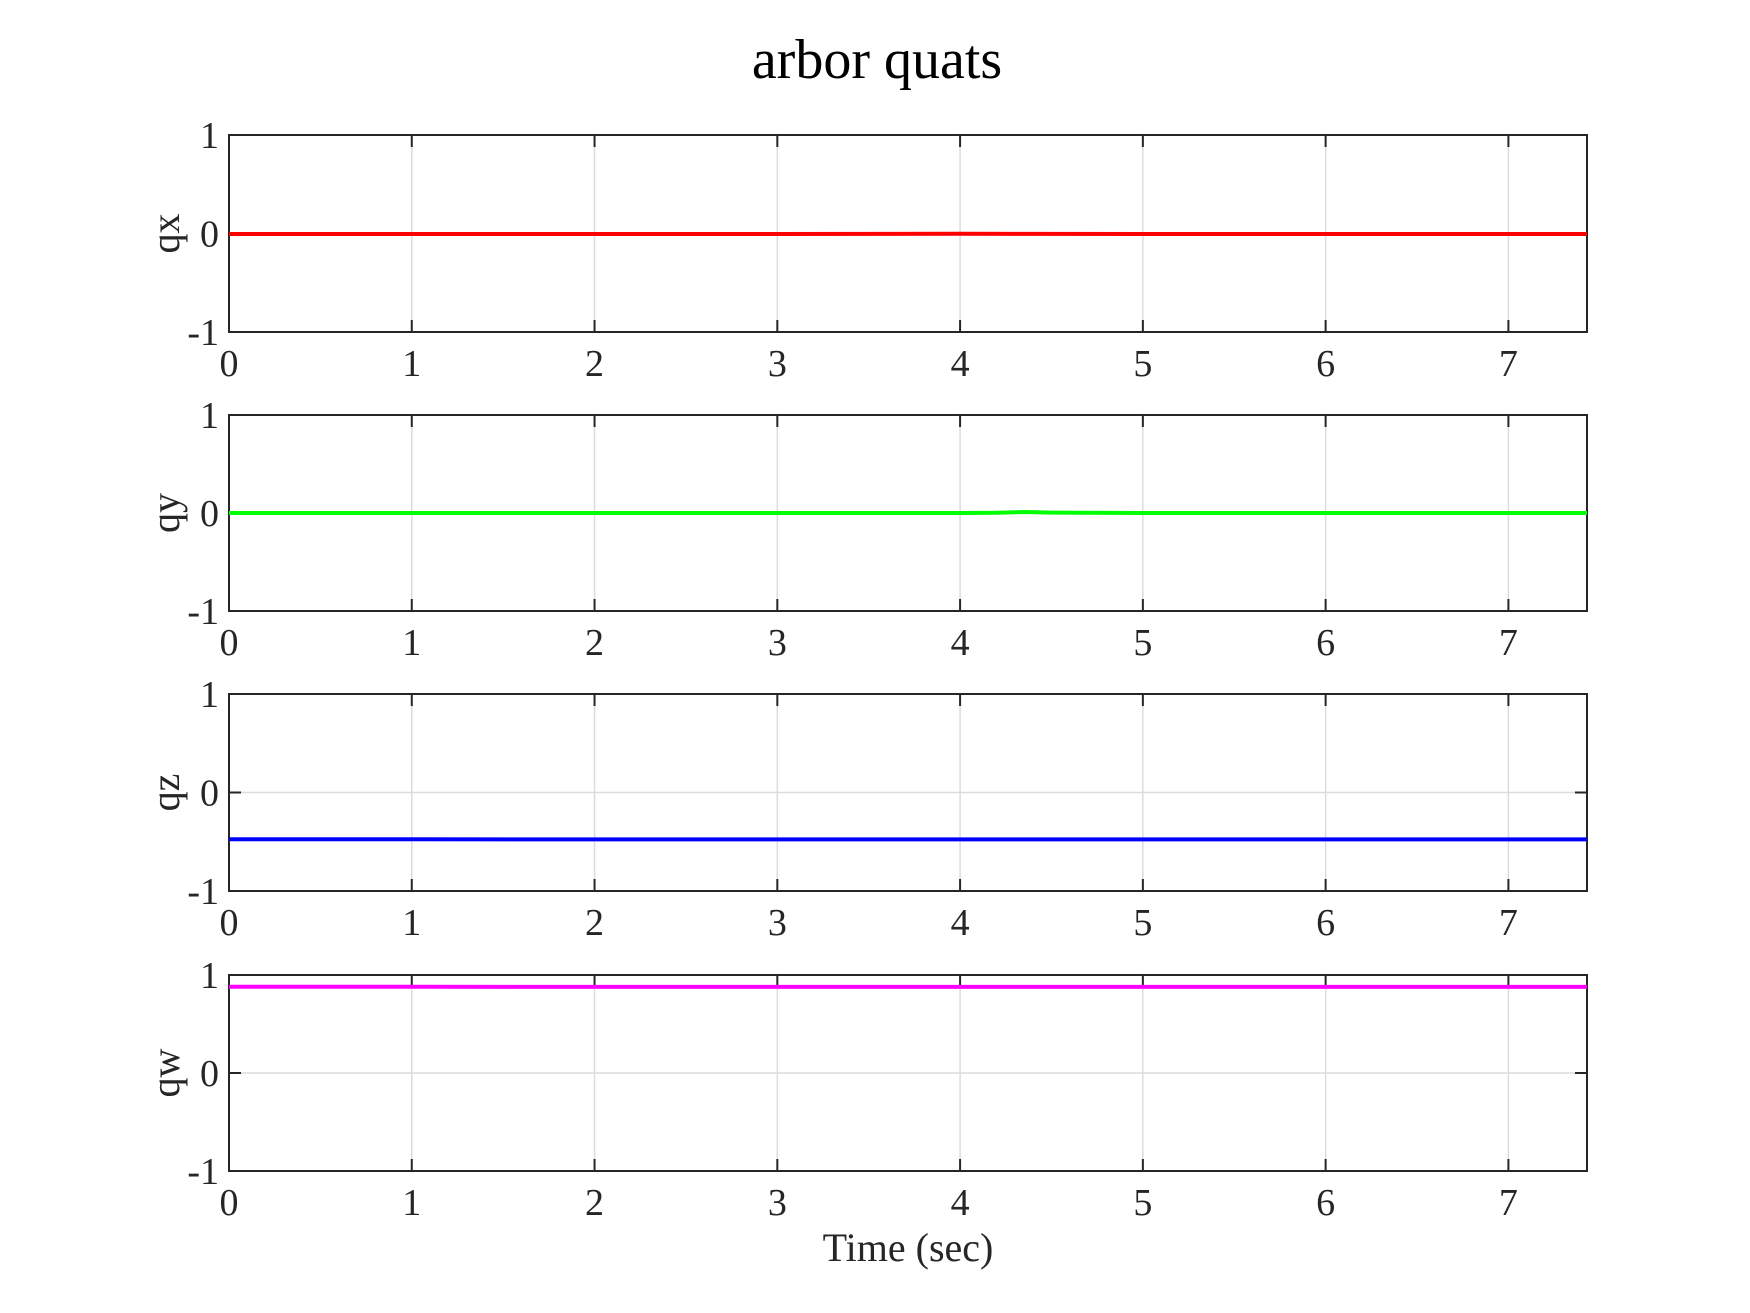  What do you see at coordinates (165, 513) in the screenshot?
I see `y-axis-label: qy` at bounding box center [165, 513].